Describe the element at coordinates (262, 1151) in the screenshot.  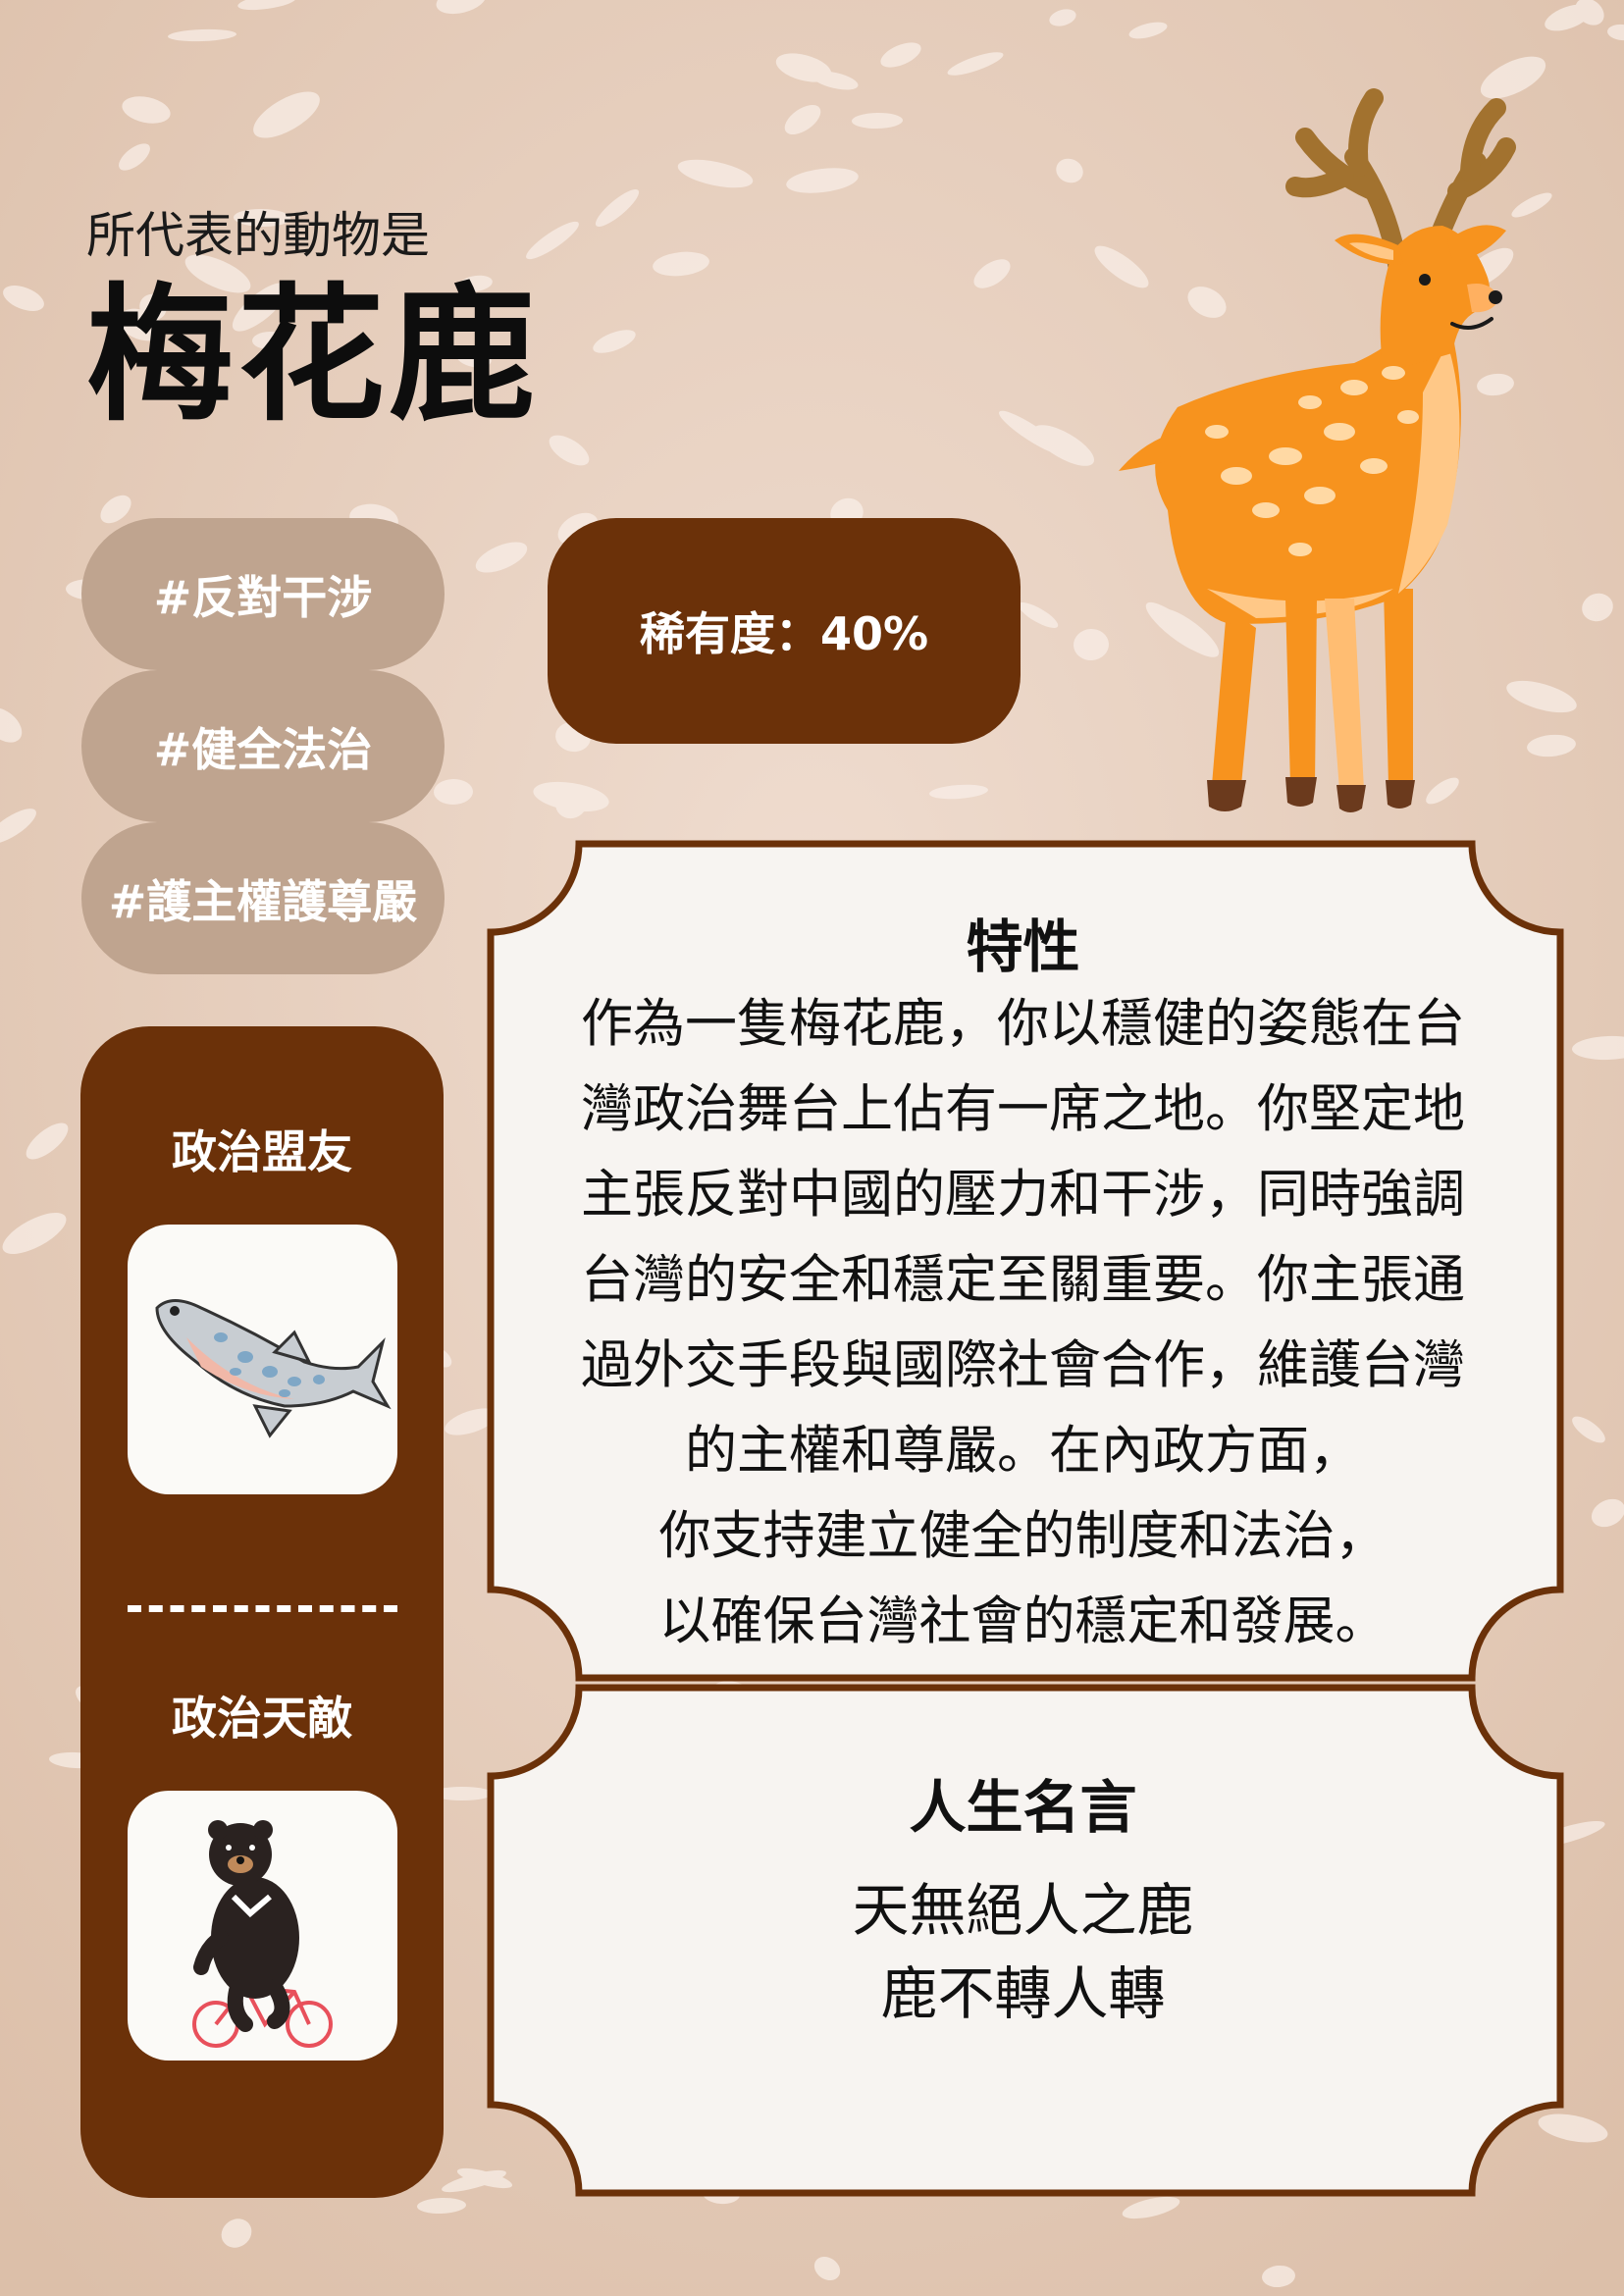
I see `ally-label: 政治盟友` at that location.